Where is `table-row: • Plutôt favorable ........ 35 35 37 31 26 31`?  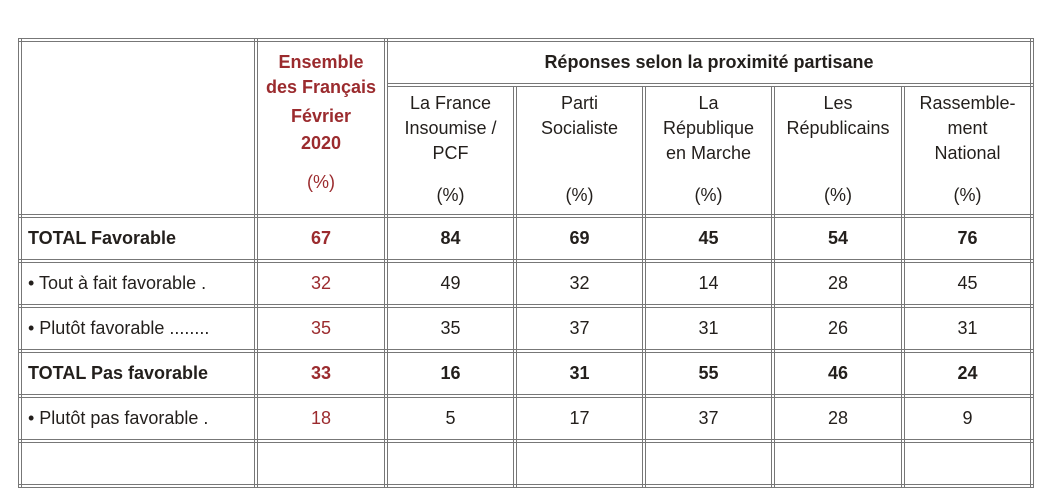
table-row: • Plutôt favorable ........ 35 35 37 31 26 31 is located at coordinates (526, 328).